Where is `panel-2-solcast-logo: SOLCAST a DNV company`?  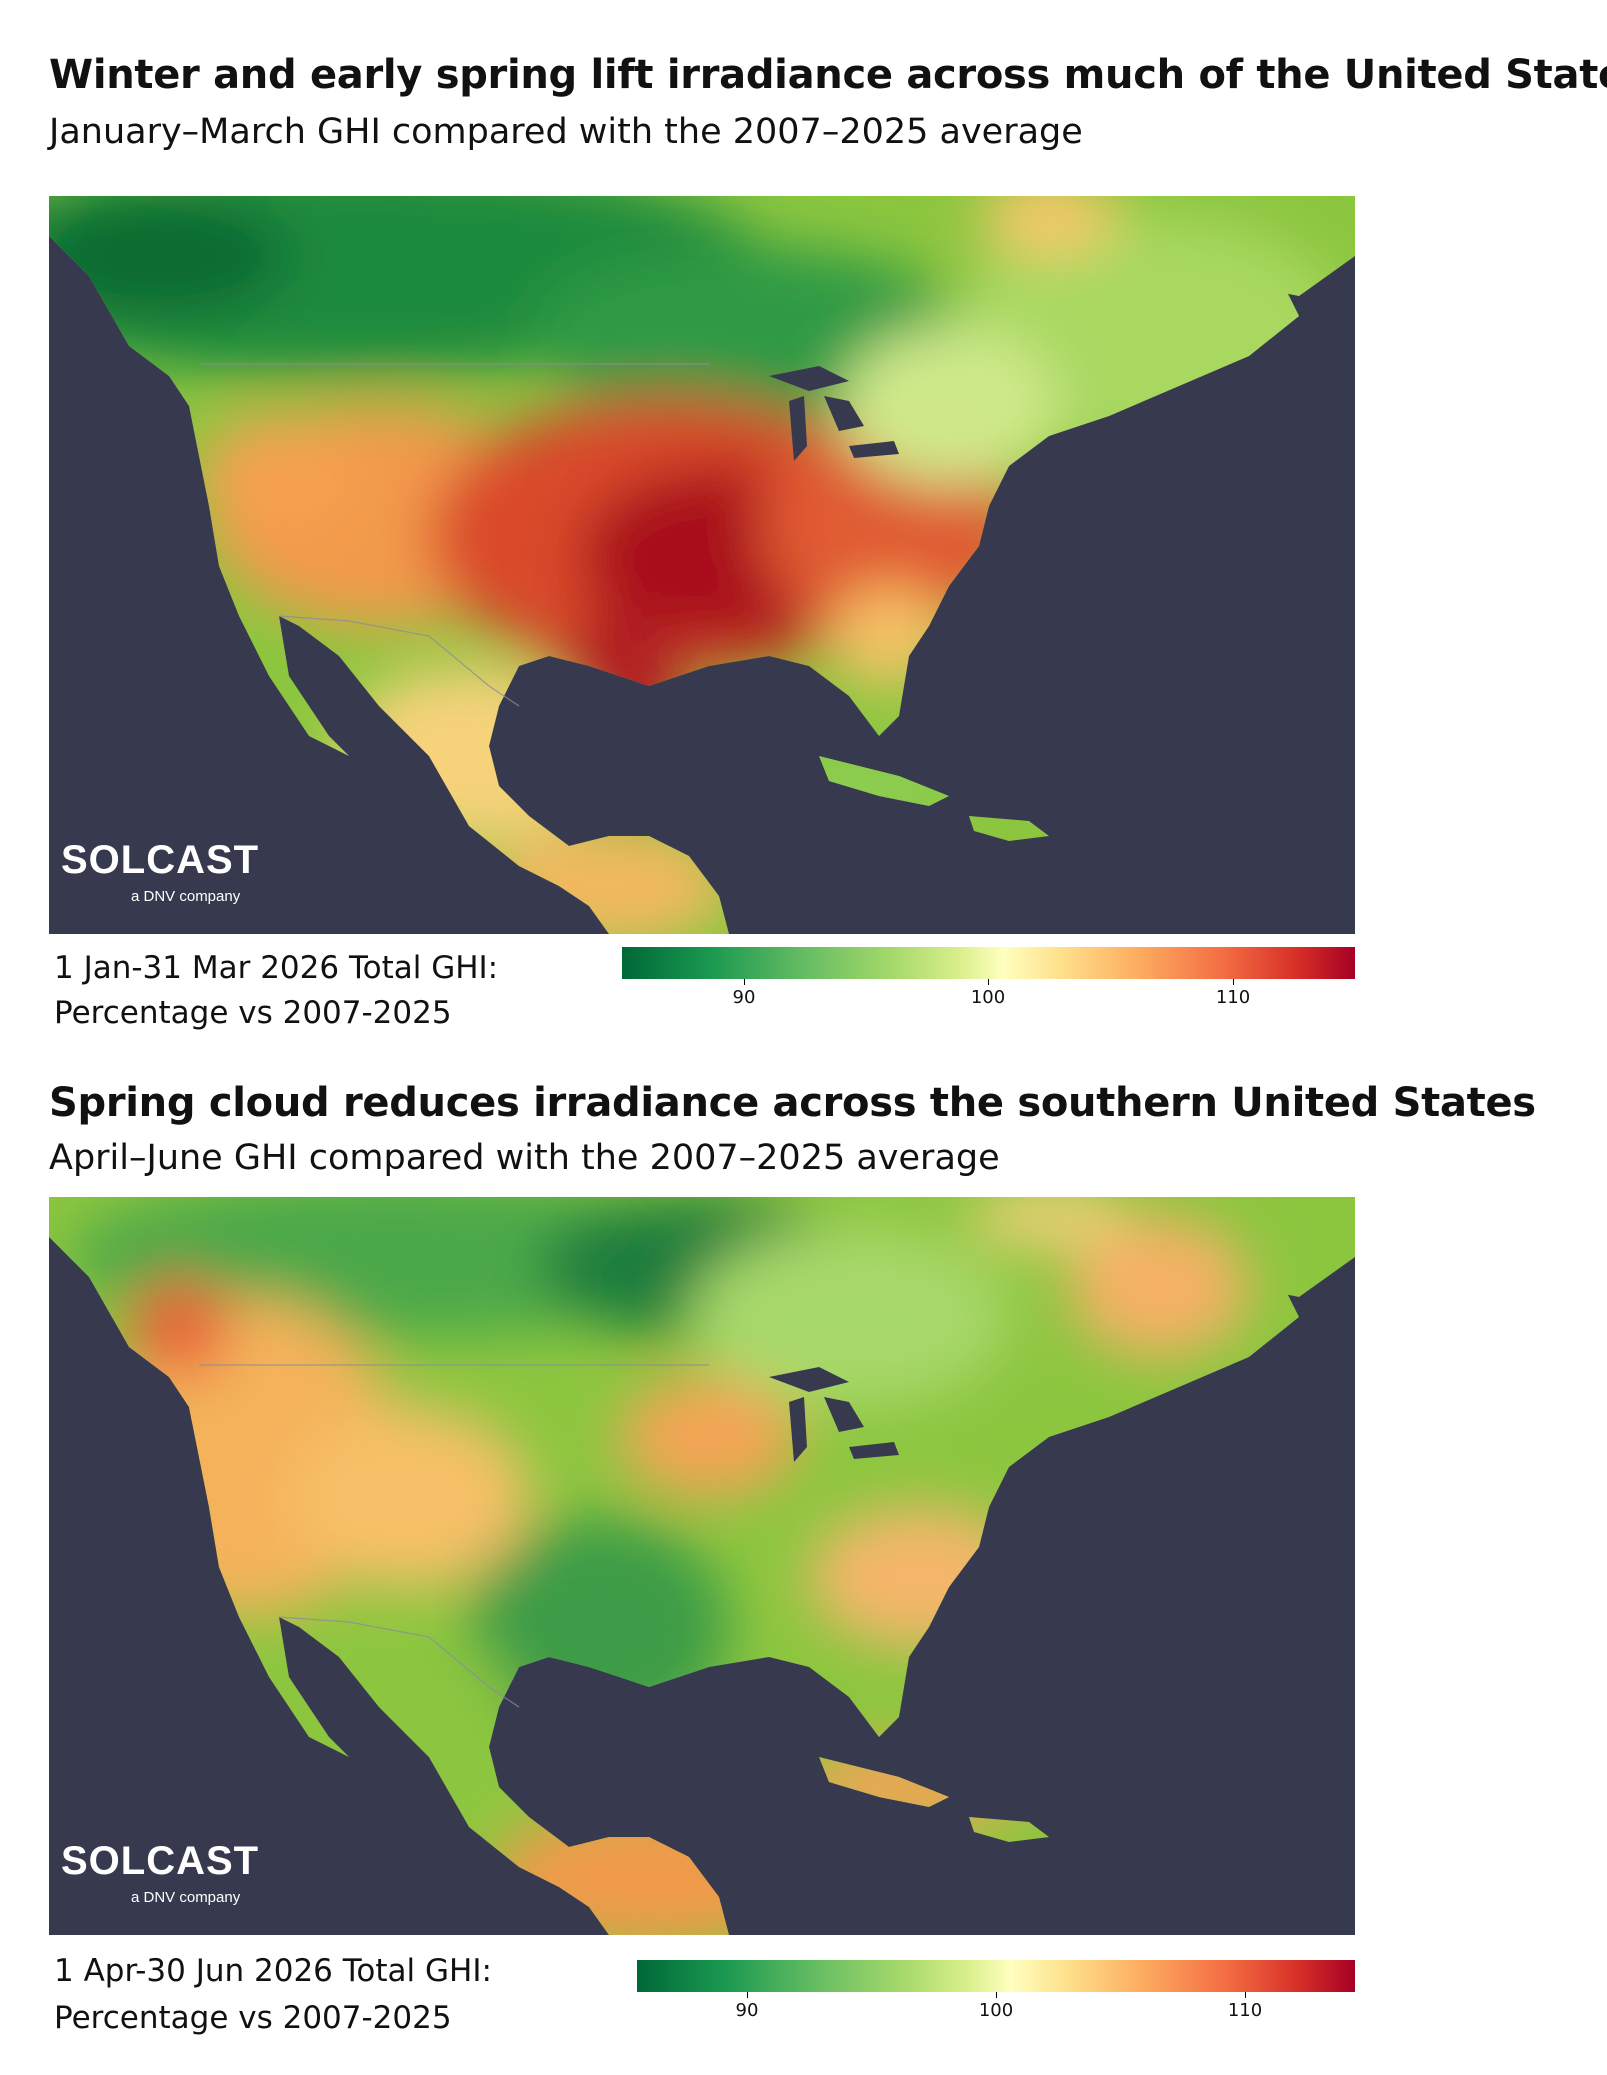
panel-2-solcast-logo: SOLCAST a DNV company is located at coordinates (168, 1879).